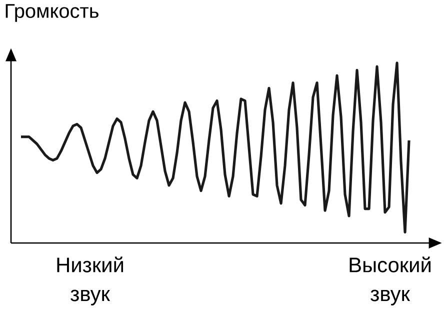 Image resolution: width=447 pixels, height=329 pixels. What do you see at coordinates (90, 281) in the screenshot?
I see `text: Низкий звук` at bounding box center [90, 281].